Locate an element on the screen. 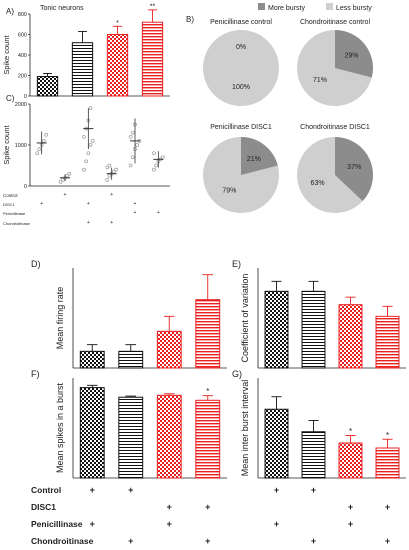 This screenshot has height=550, width=409. legend-swatch-more is located at coordinates (261, 6).